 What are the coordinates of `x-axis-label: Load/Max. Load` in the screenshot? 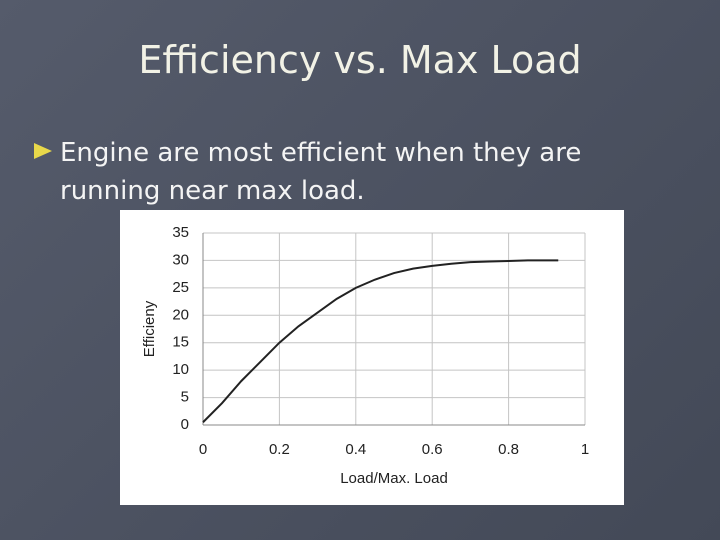 It's located at (394, 478).